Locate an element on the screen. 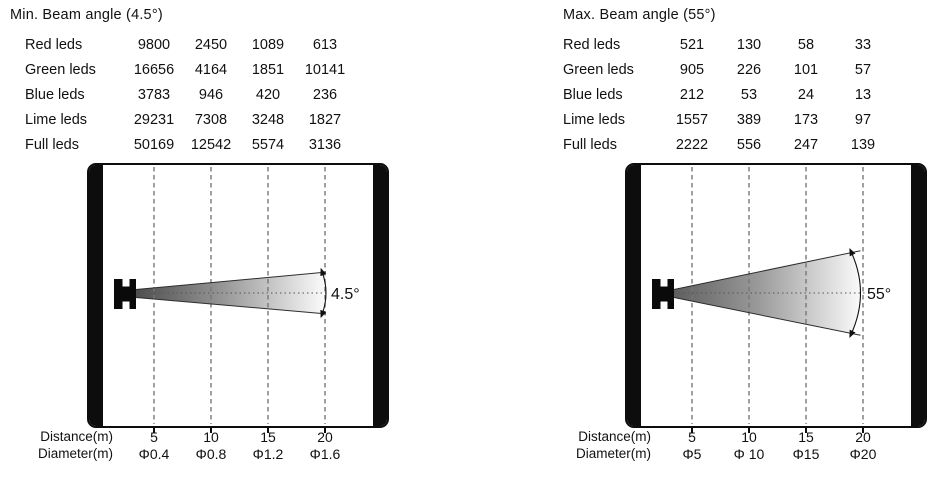 Image resolution: width=950 pixels, height=477 pixels. value-cell: 1827 is located at coordinates (325, 120).